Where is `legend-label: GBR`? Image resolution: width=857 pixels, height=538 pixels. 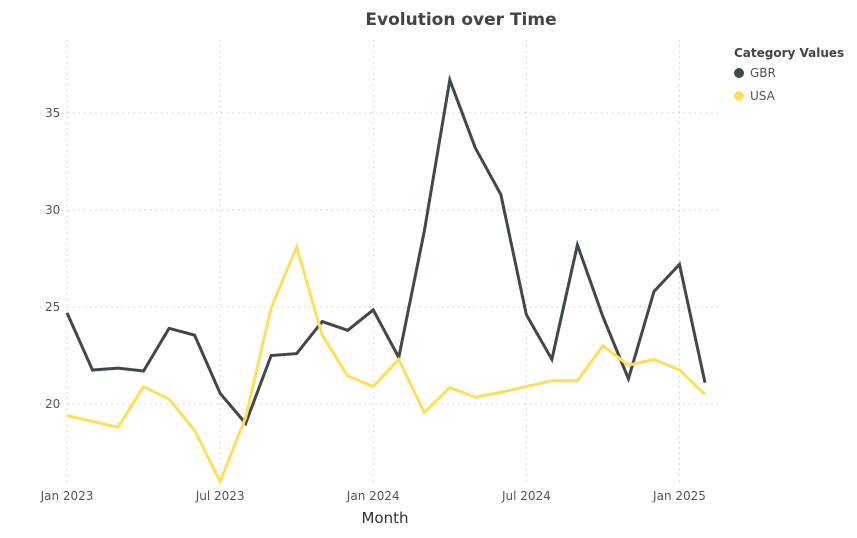
legend-label: GBR is located at coordinates (763, 73).